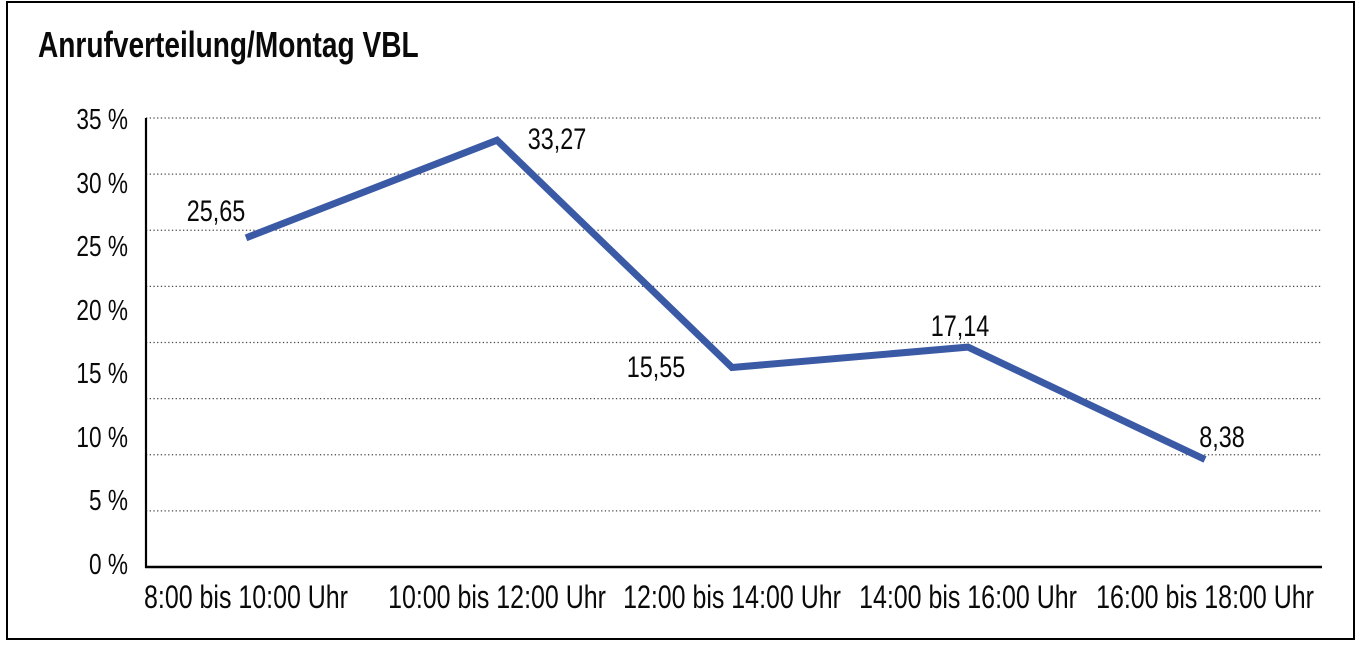 This screenshot has width=1363, height=646. Describe the element at coordinates (497, 597) in the screenshot. I see `x-tick-label: 10:00 bis 12:00 Uhr` at that location.